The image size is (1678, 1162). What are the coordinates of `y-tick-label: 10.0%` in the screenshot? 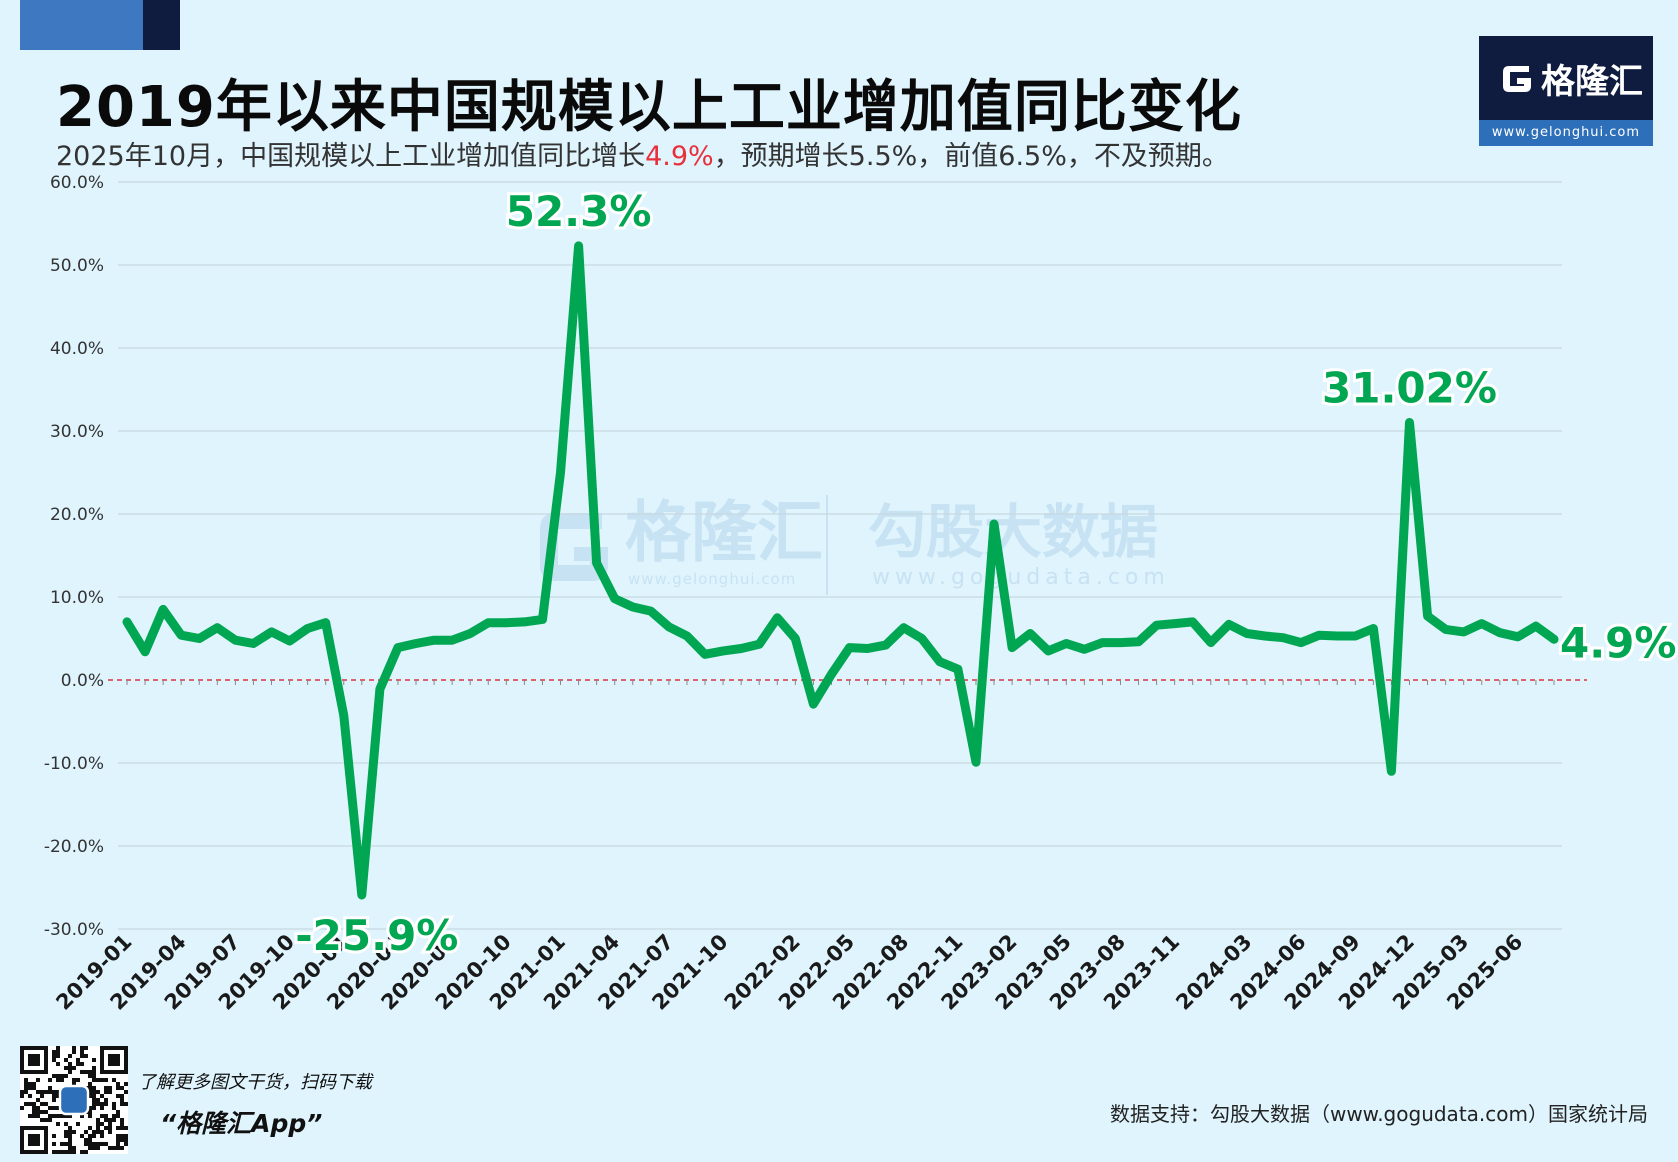 It's located at (77, 598).